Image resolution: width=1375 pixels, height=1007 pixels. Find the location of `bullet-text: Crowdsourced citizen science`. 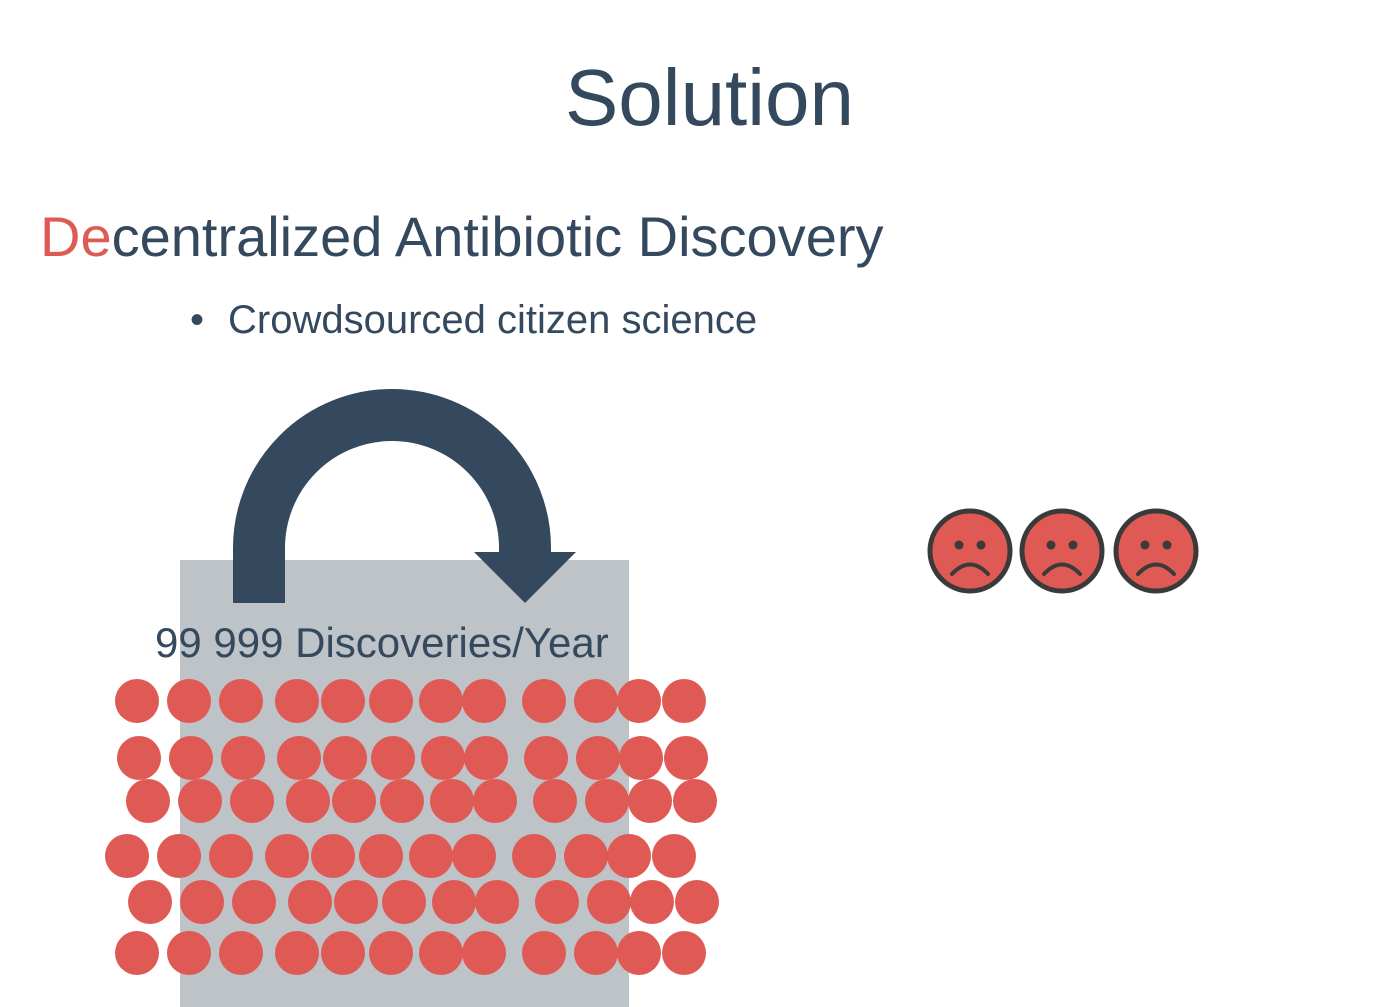

bullet-text: Crowdsourced citizen science is located at coordinates (493, 320).